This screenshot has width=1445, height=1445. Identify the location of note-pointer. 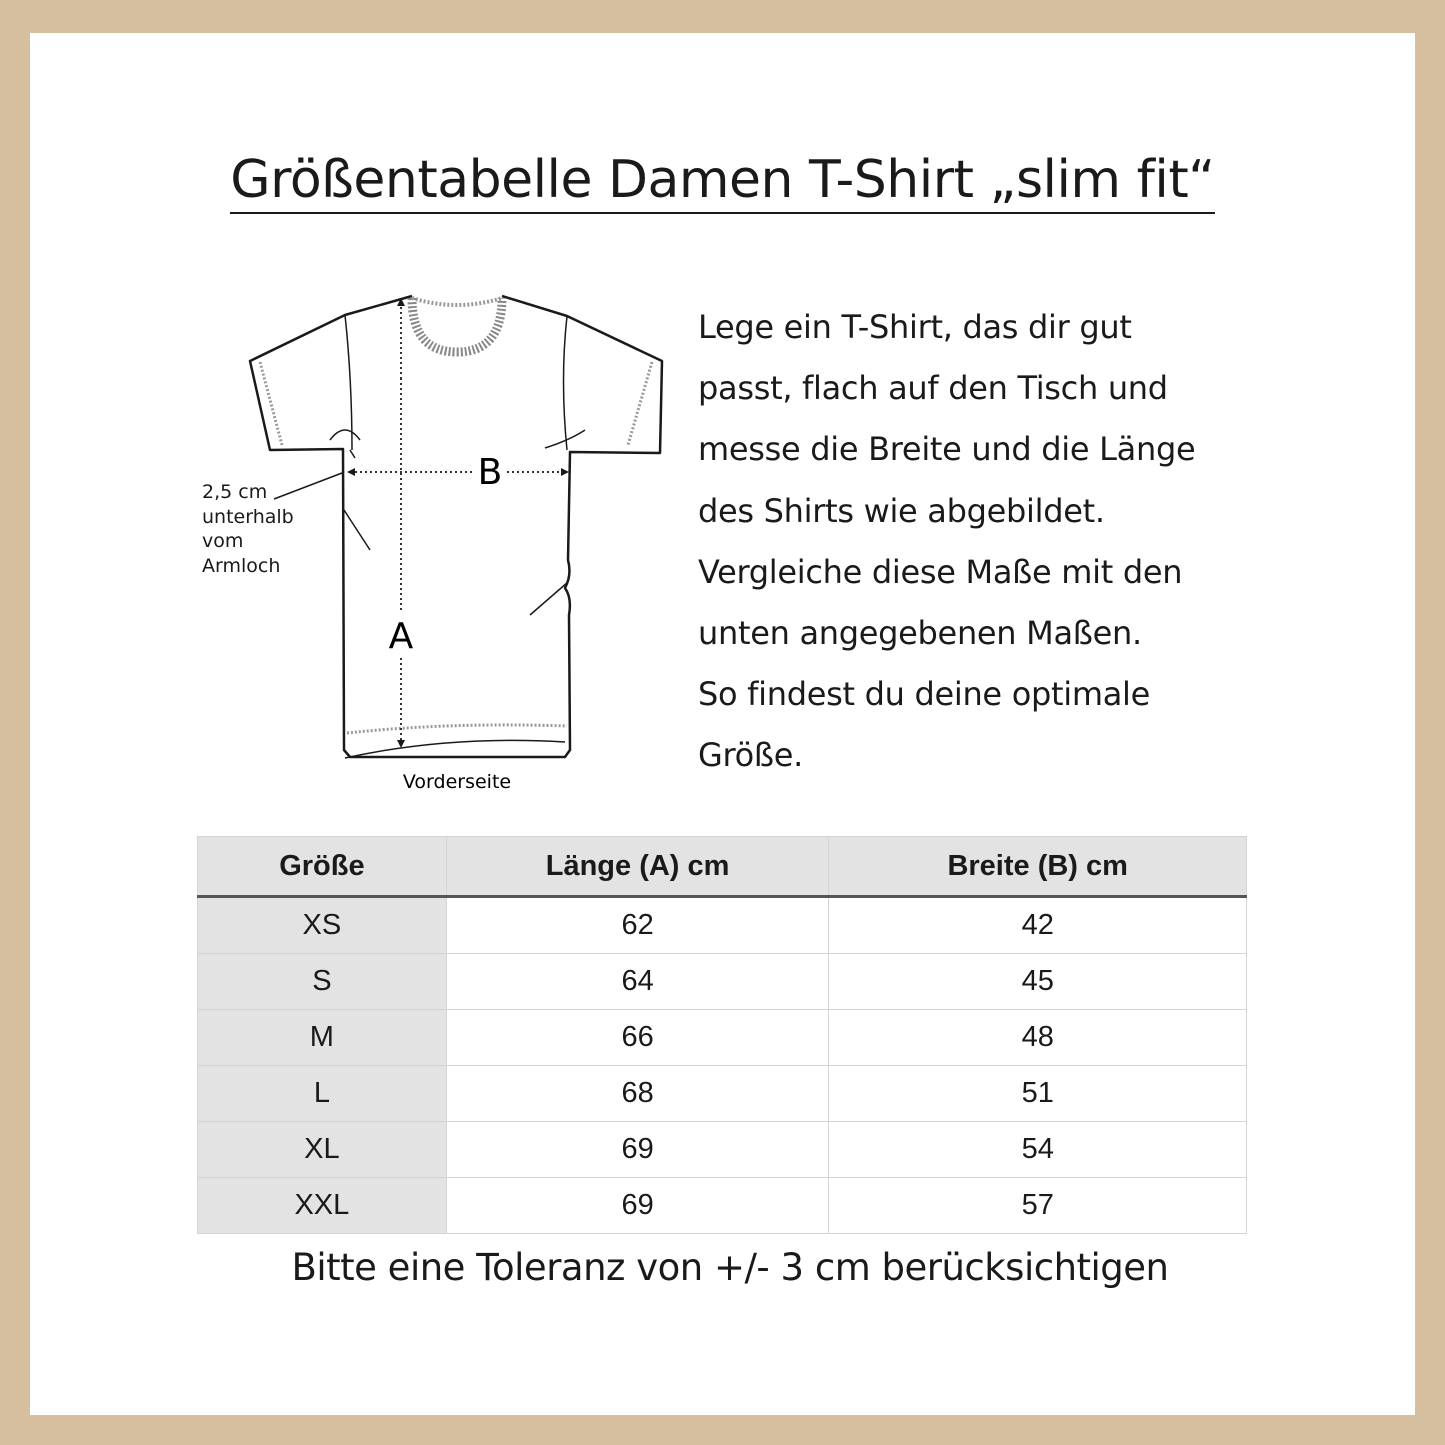
(308, 486).